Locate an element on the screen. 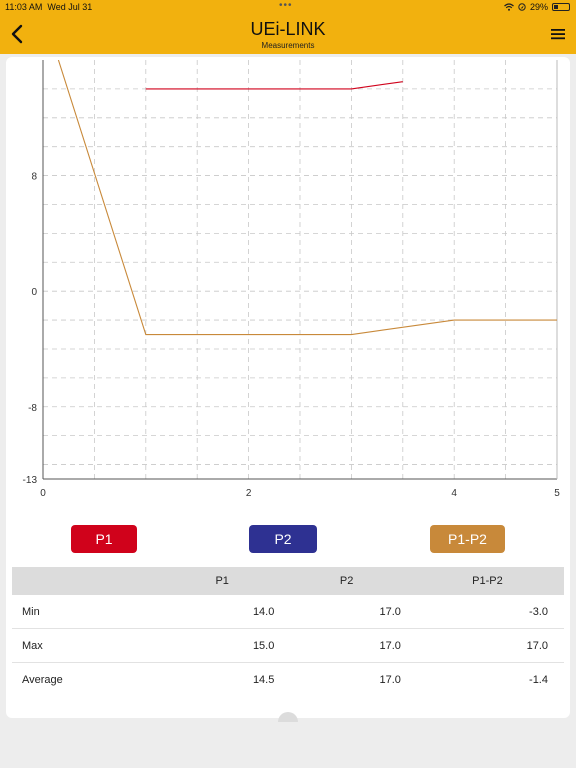 The height and width of the screenshot is (768, 576). battery-icon is located at coordinates (561, 7).